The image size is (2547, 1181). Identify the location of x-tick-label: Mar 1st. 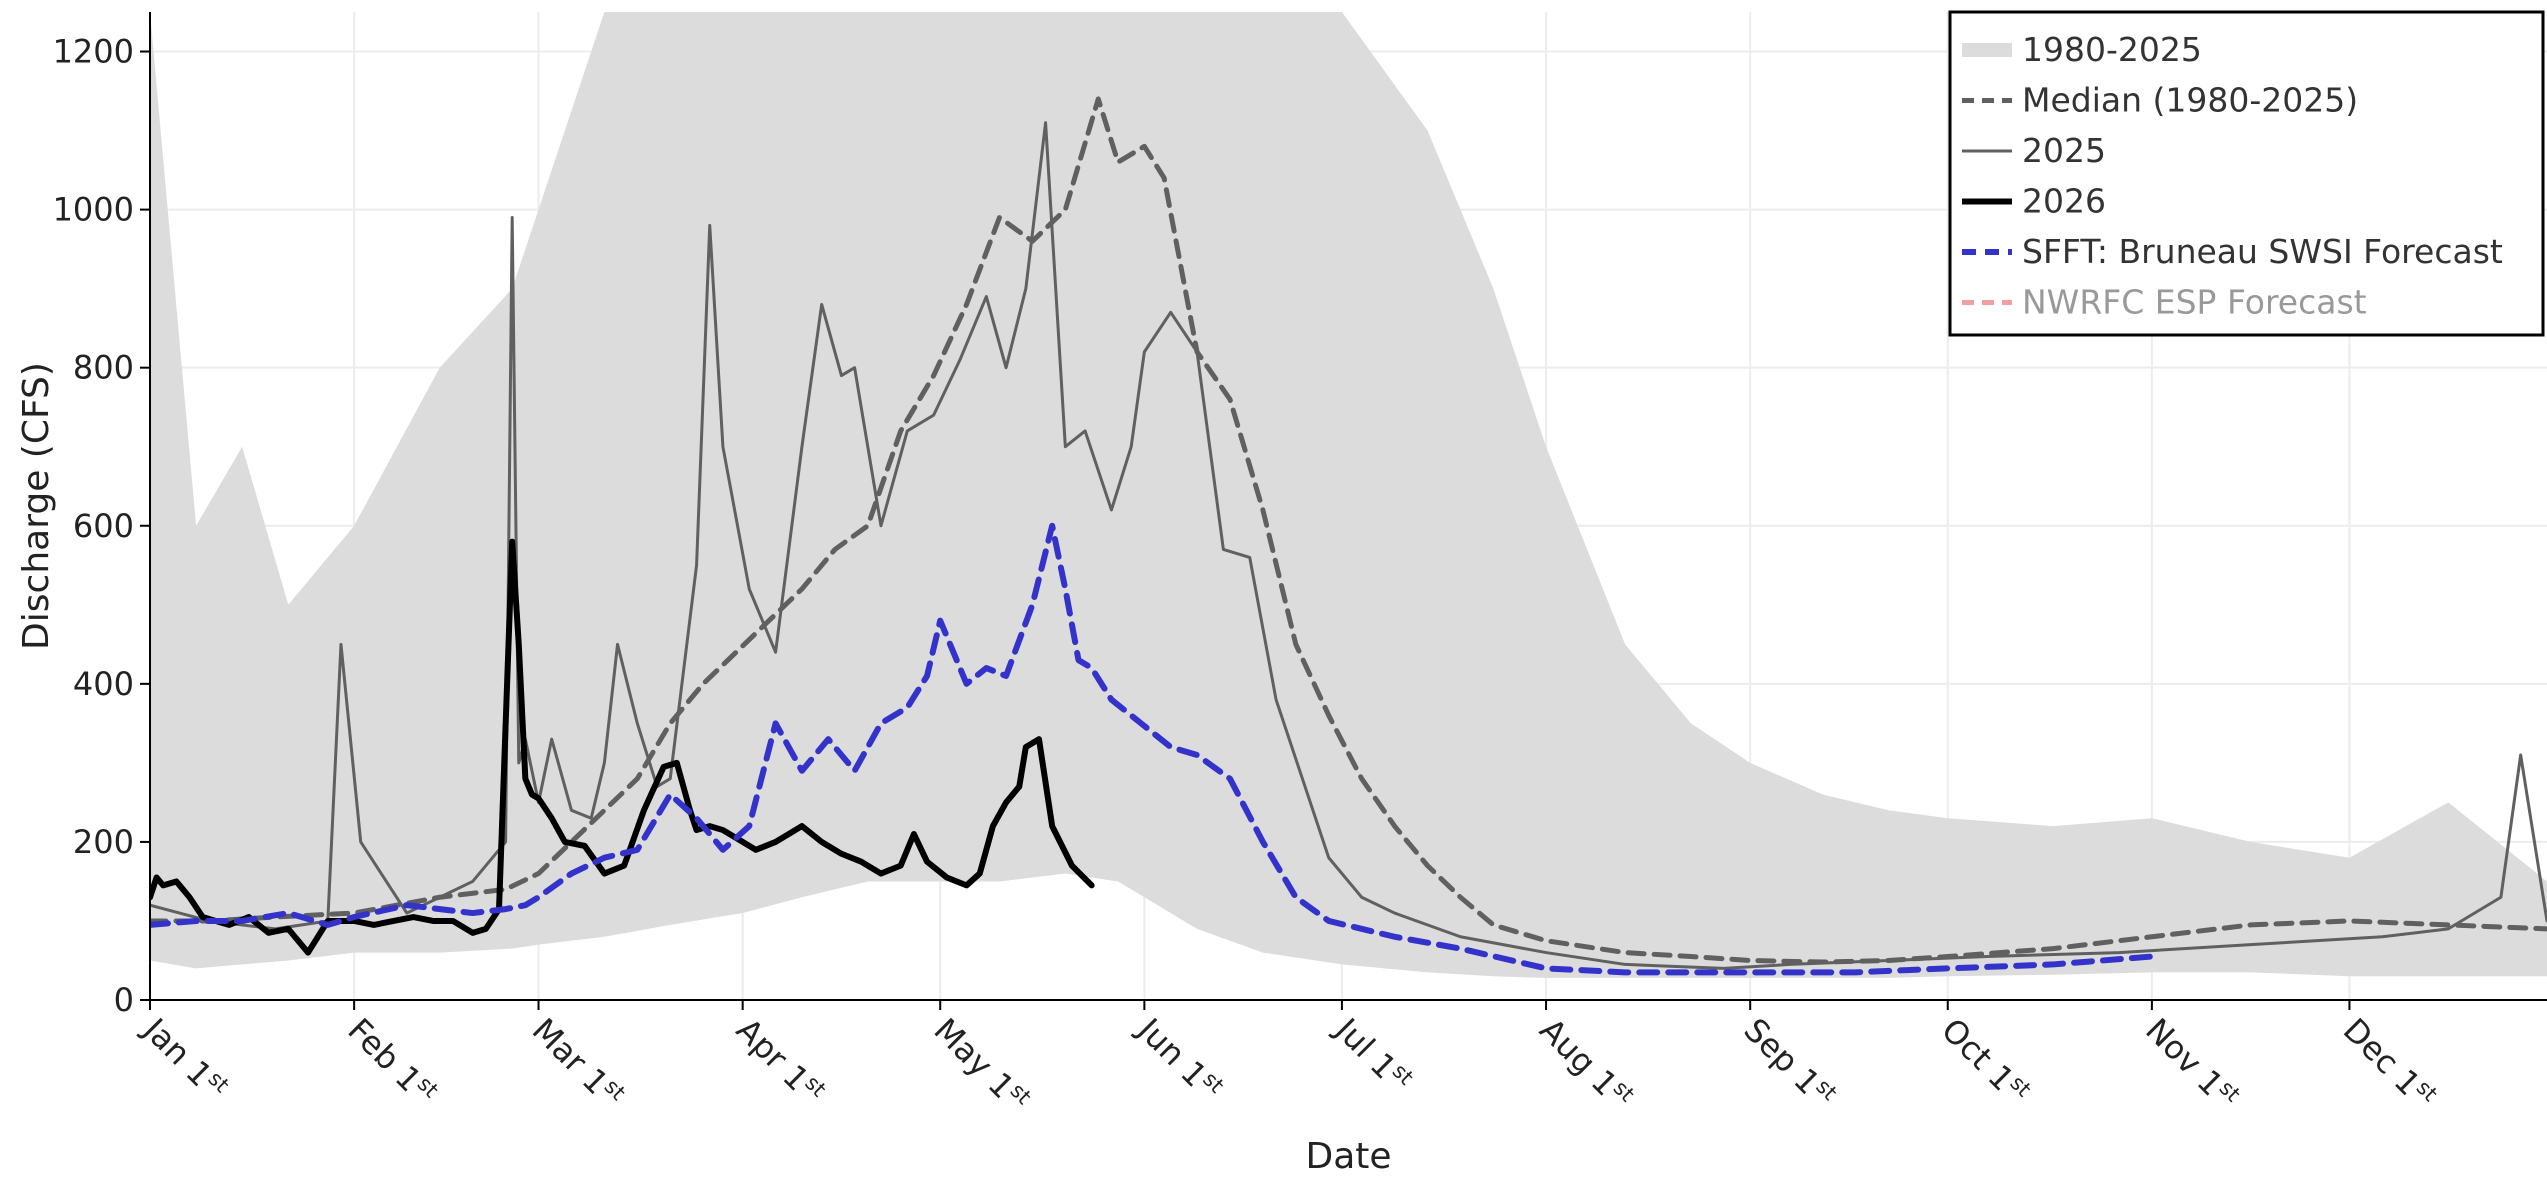
(577, 1062).